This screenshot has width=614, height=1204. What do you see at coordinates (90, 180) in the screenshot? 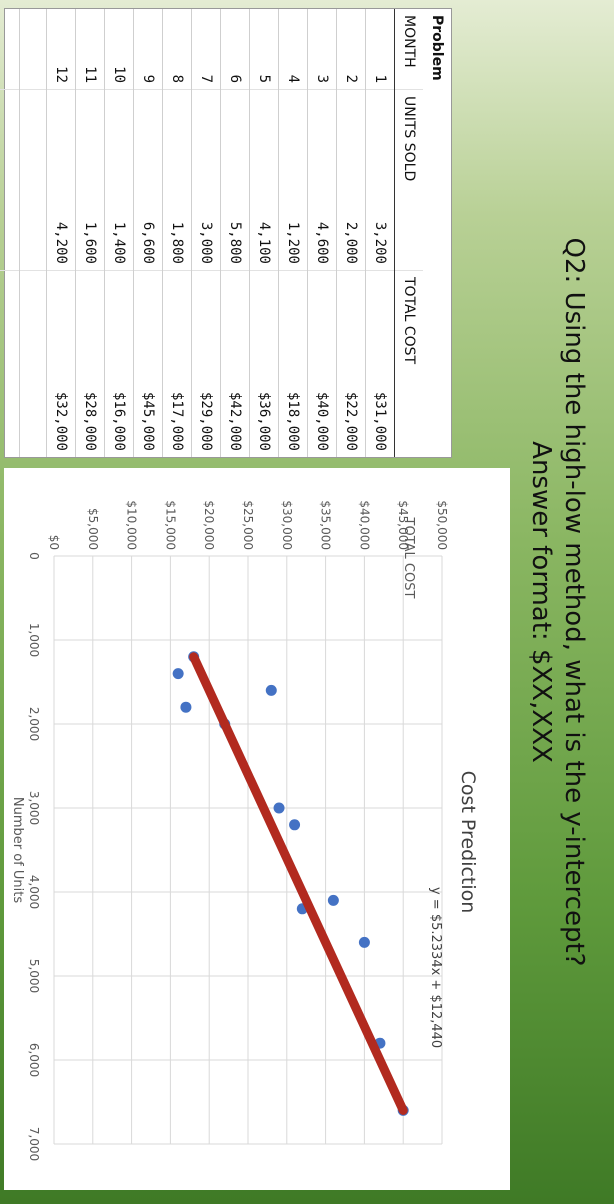
I see `units-sold-cell: 1,600` at bounding box center [90, 180].